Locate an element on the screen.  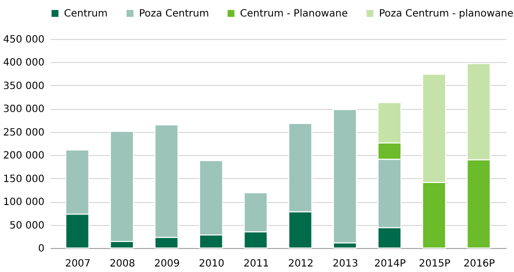
y-tick-label: 250 000 is located at coordinates (23, 132).